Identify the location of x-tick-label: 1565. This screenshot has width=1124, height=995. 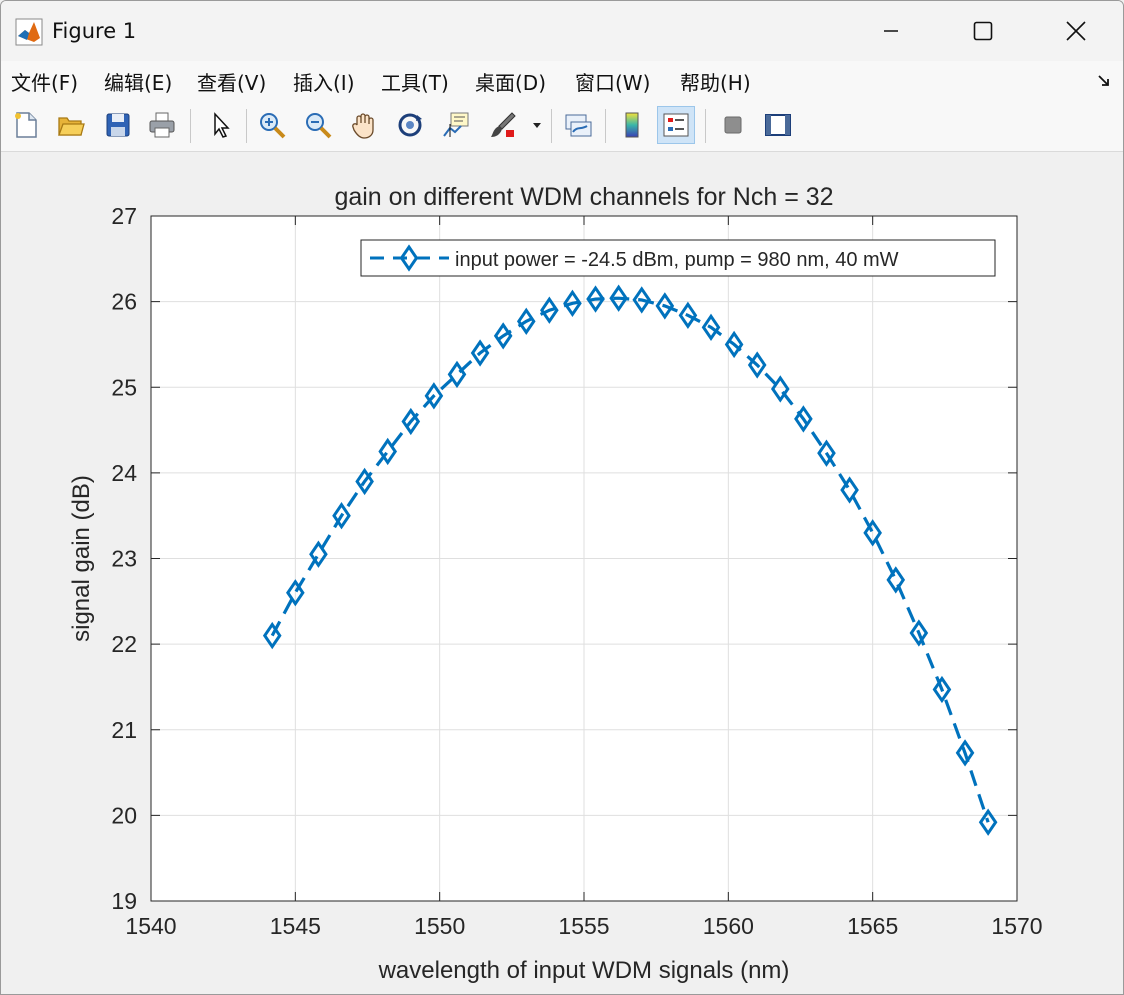
(872, 926).